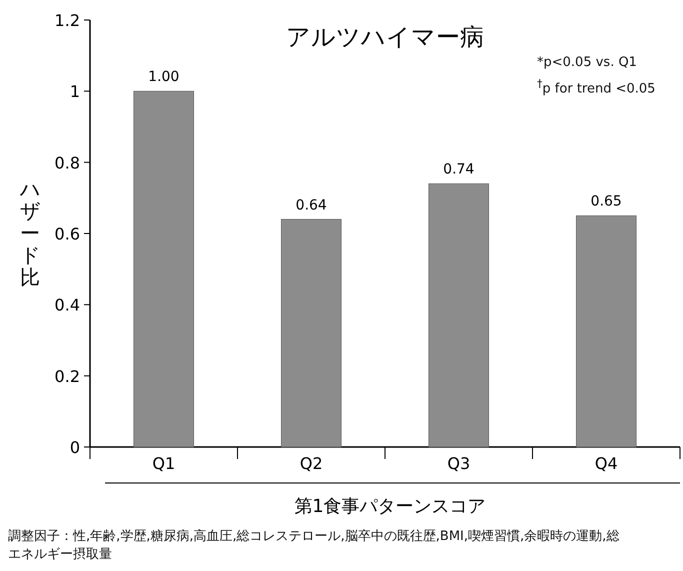 Image resolution: width=683 pixels, height=571 pixels. What do you see at coordinates (606, 463) in the screenshot?
I see `x-tick-label: Q4` at bounding box center [606, 463].